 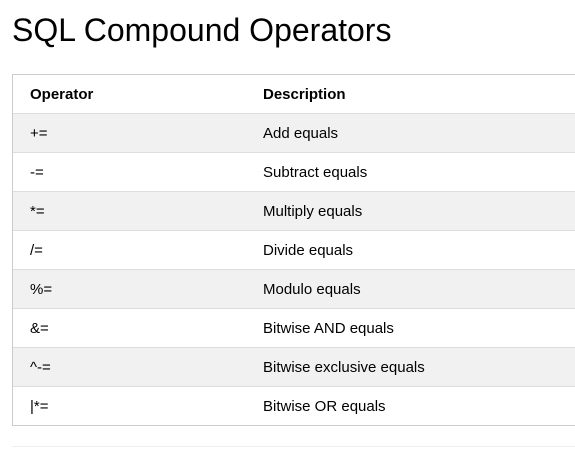 What do you see at coordinates (39, 406) in the screenshot?
I see `operator-cell: |*=` at bounding box center [39, 406].